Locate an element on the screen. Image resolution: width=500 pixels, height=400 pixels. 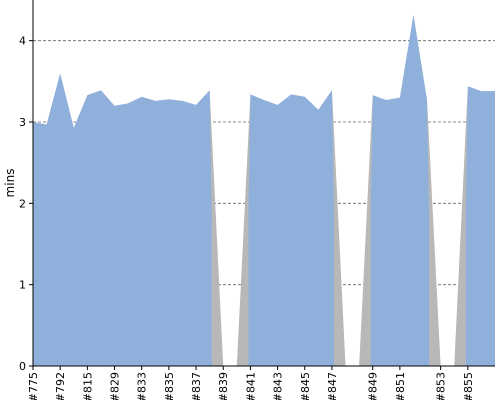
x-tick-label: #855 is located at coordinates (468, 386).